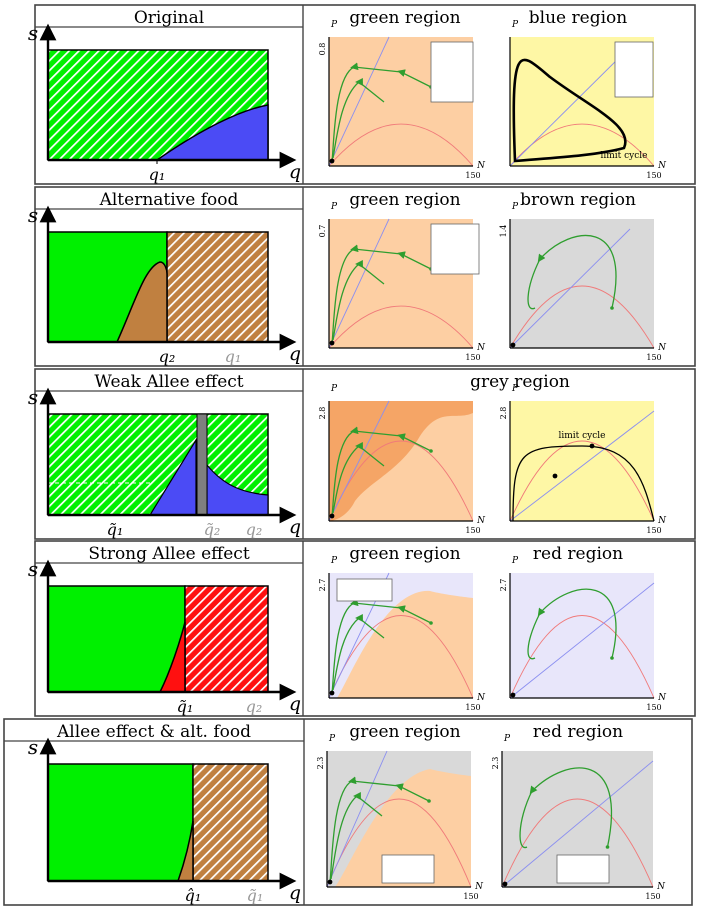  Describe the element at coordinates (169, 200) in the screenshot. I see `row-title: Alternative food` at that location.